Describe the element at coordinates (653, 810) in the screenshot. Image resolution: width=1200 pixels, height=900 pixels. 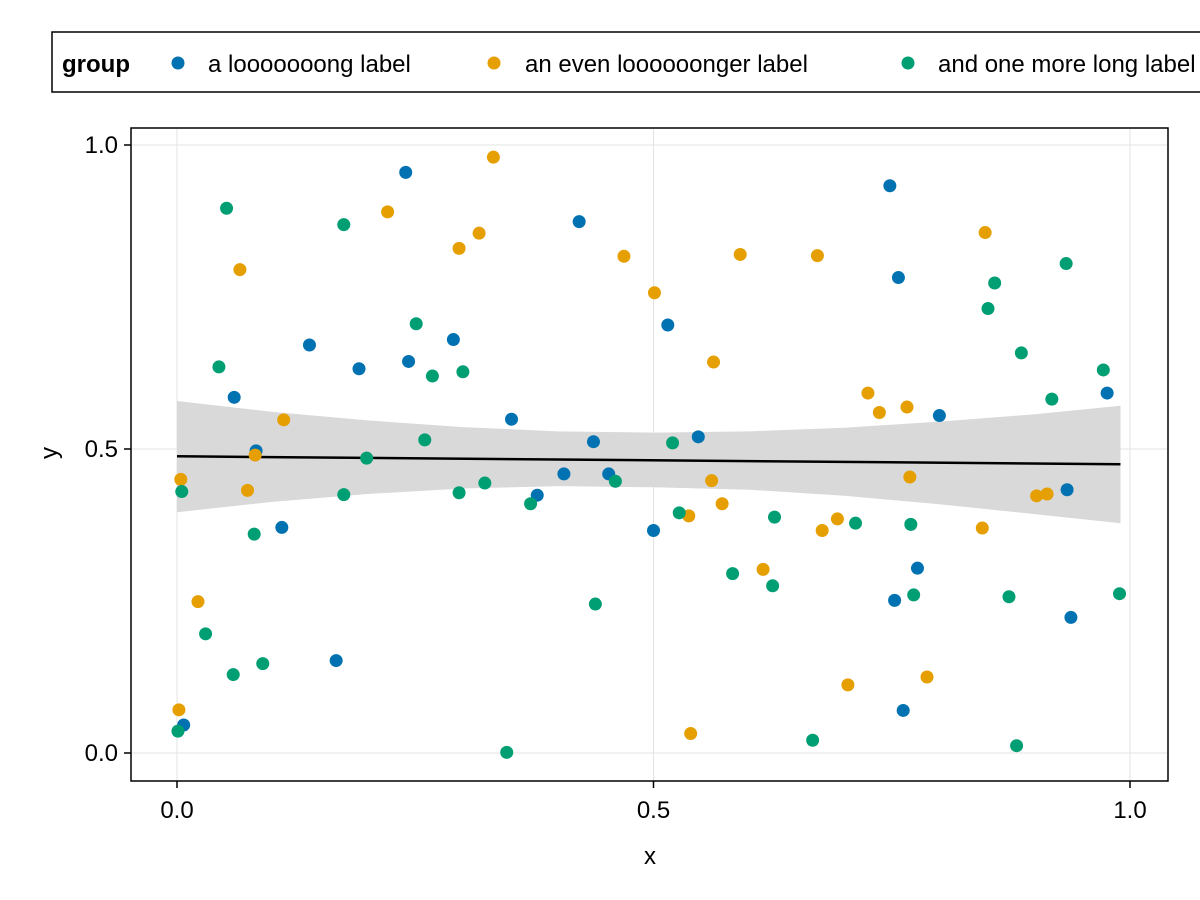
I see `x-tick-label: 0.5` at that location.